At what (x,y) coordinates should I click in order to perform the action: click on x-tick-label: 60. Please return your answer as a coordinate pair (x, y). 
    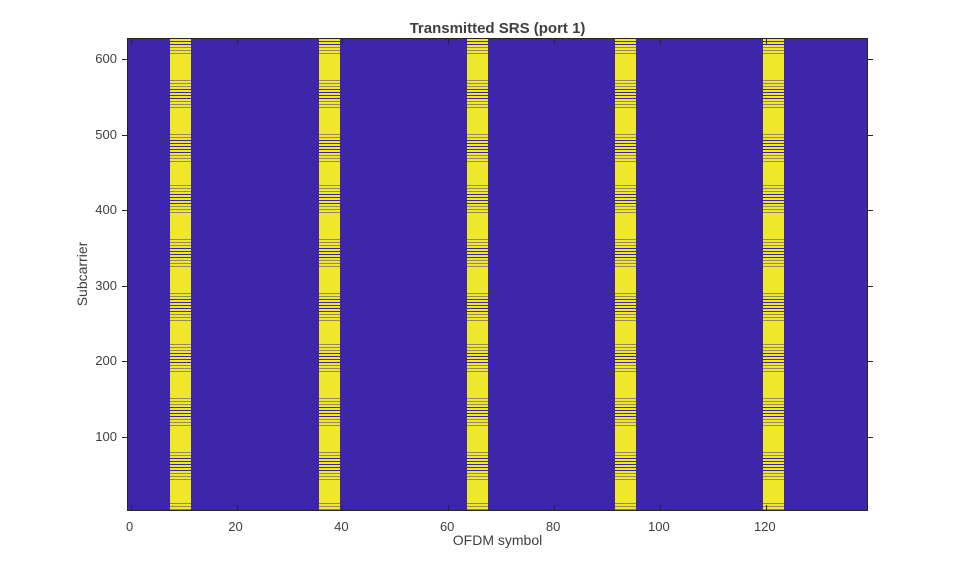
    Looking at the image, I should click on (447, 526).